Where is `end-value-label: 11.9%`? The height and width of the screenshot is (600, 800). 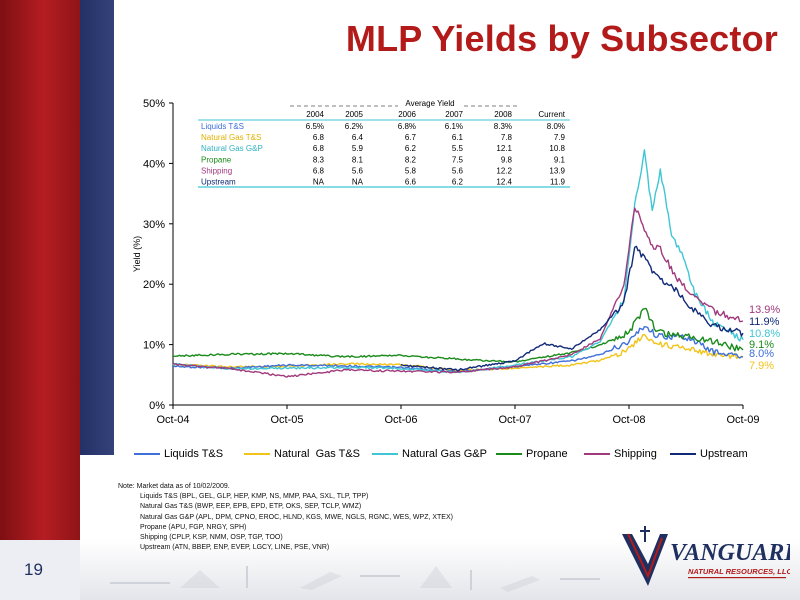
end-value-label: 11.9% is located at coordinates (764, 322).